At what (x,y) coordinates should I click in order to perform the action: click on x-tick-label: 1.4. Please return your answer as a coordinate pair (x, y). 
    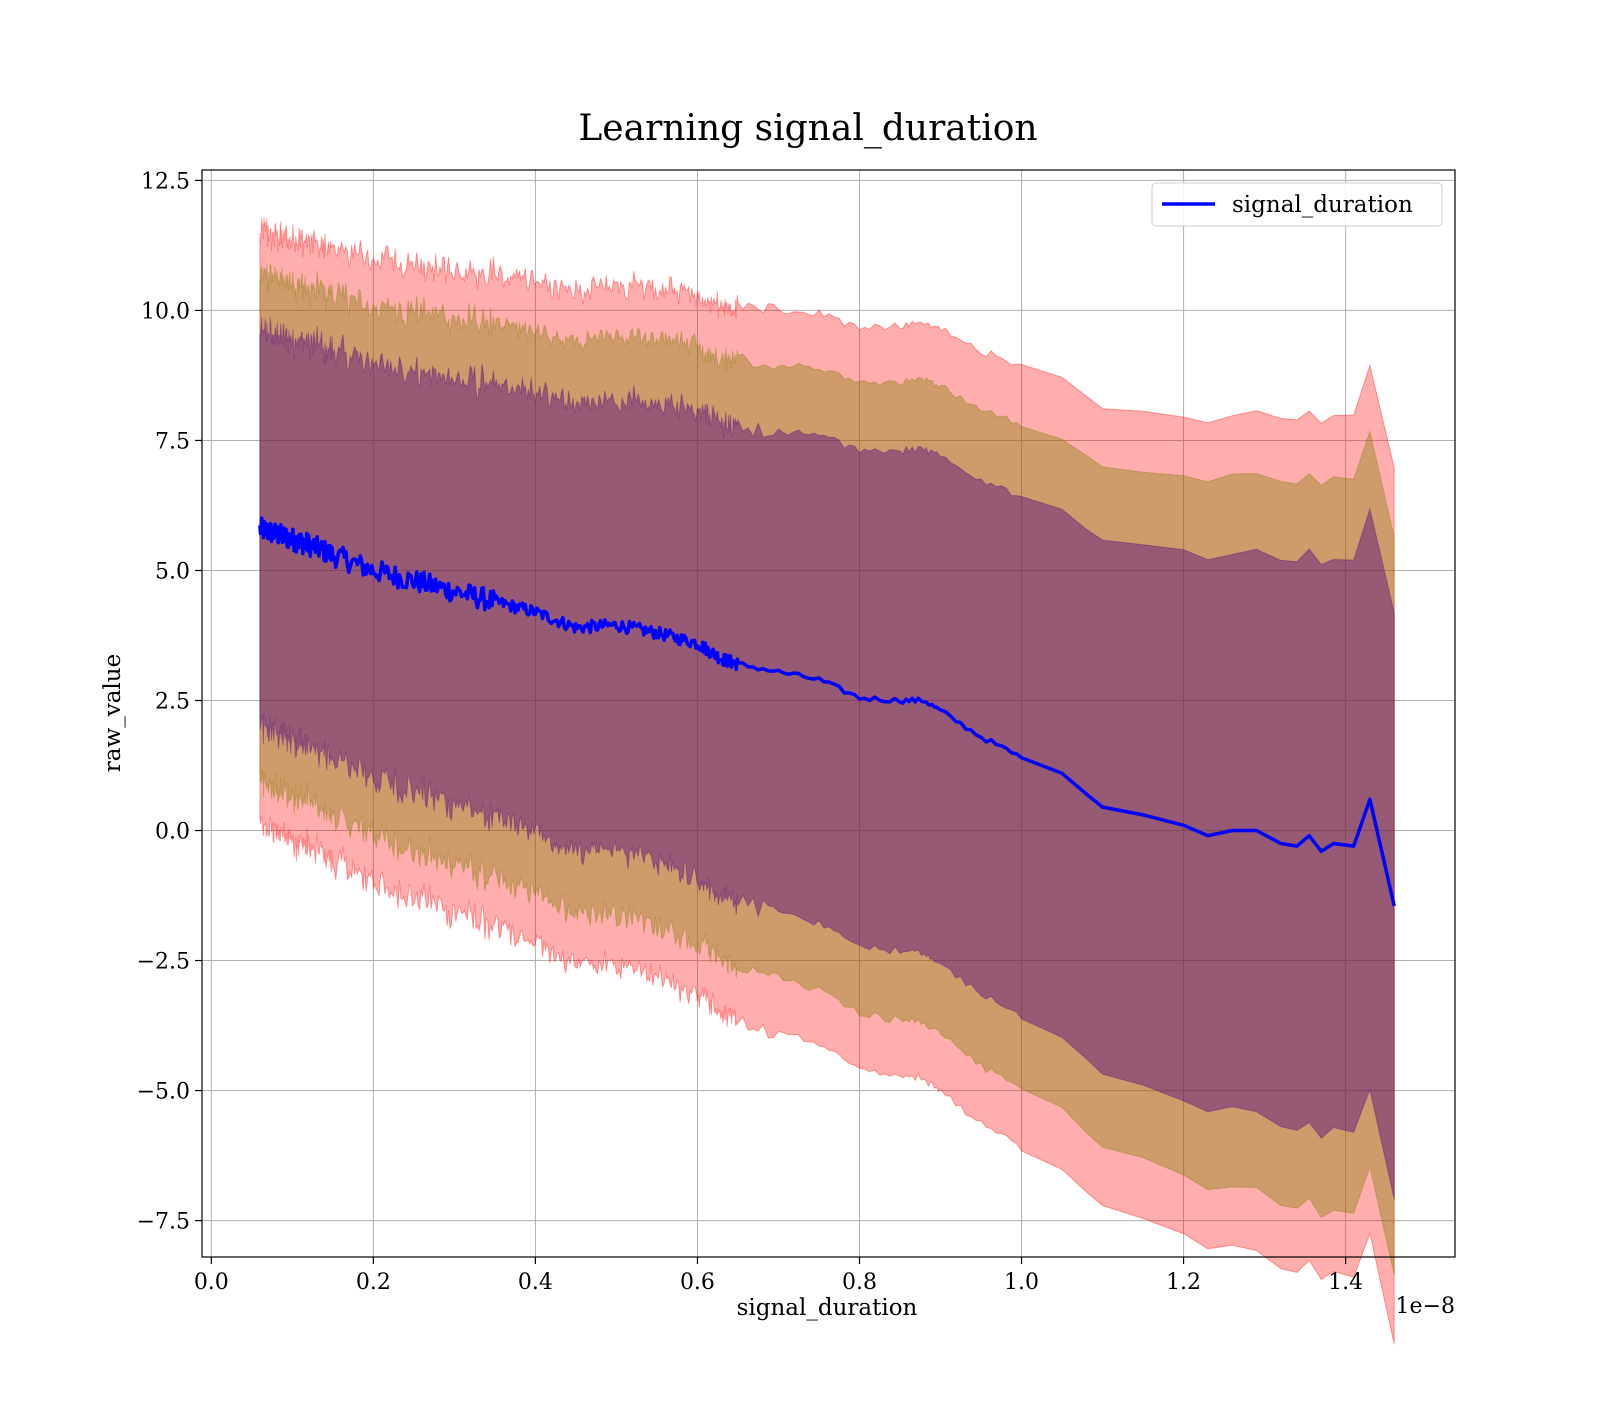
    Looking at the image, I should click on (1345, 1282).